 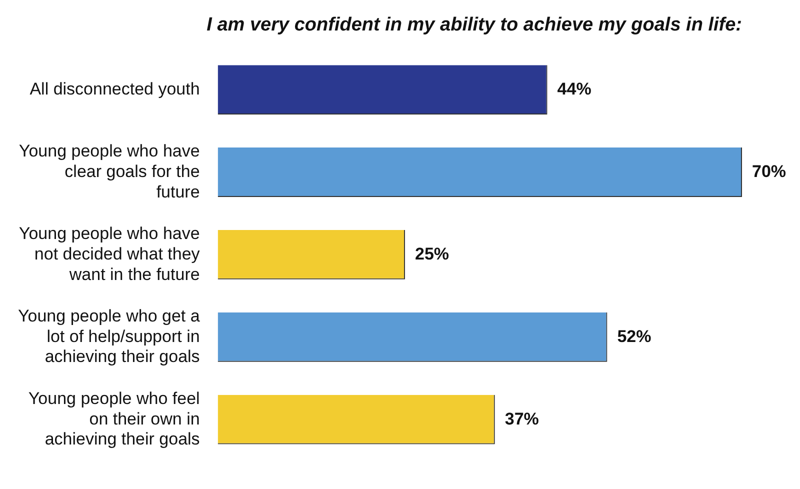 I want to click on y-tick-label: Young people who have clear goals for the future, so click(x=109, y=172).